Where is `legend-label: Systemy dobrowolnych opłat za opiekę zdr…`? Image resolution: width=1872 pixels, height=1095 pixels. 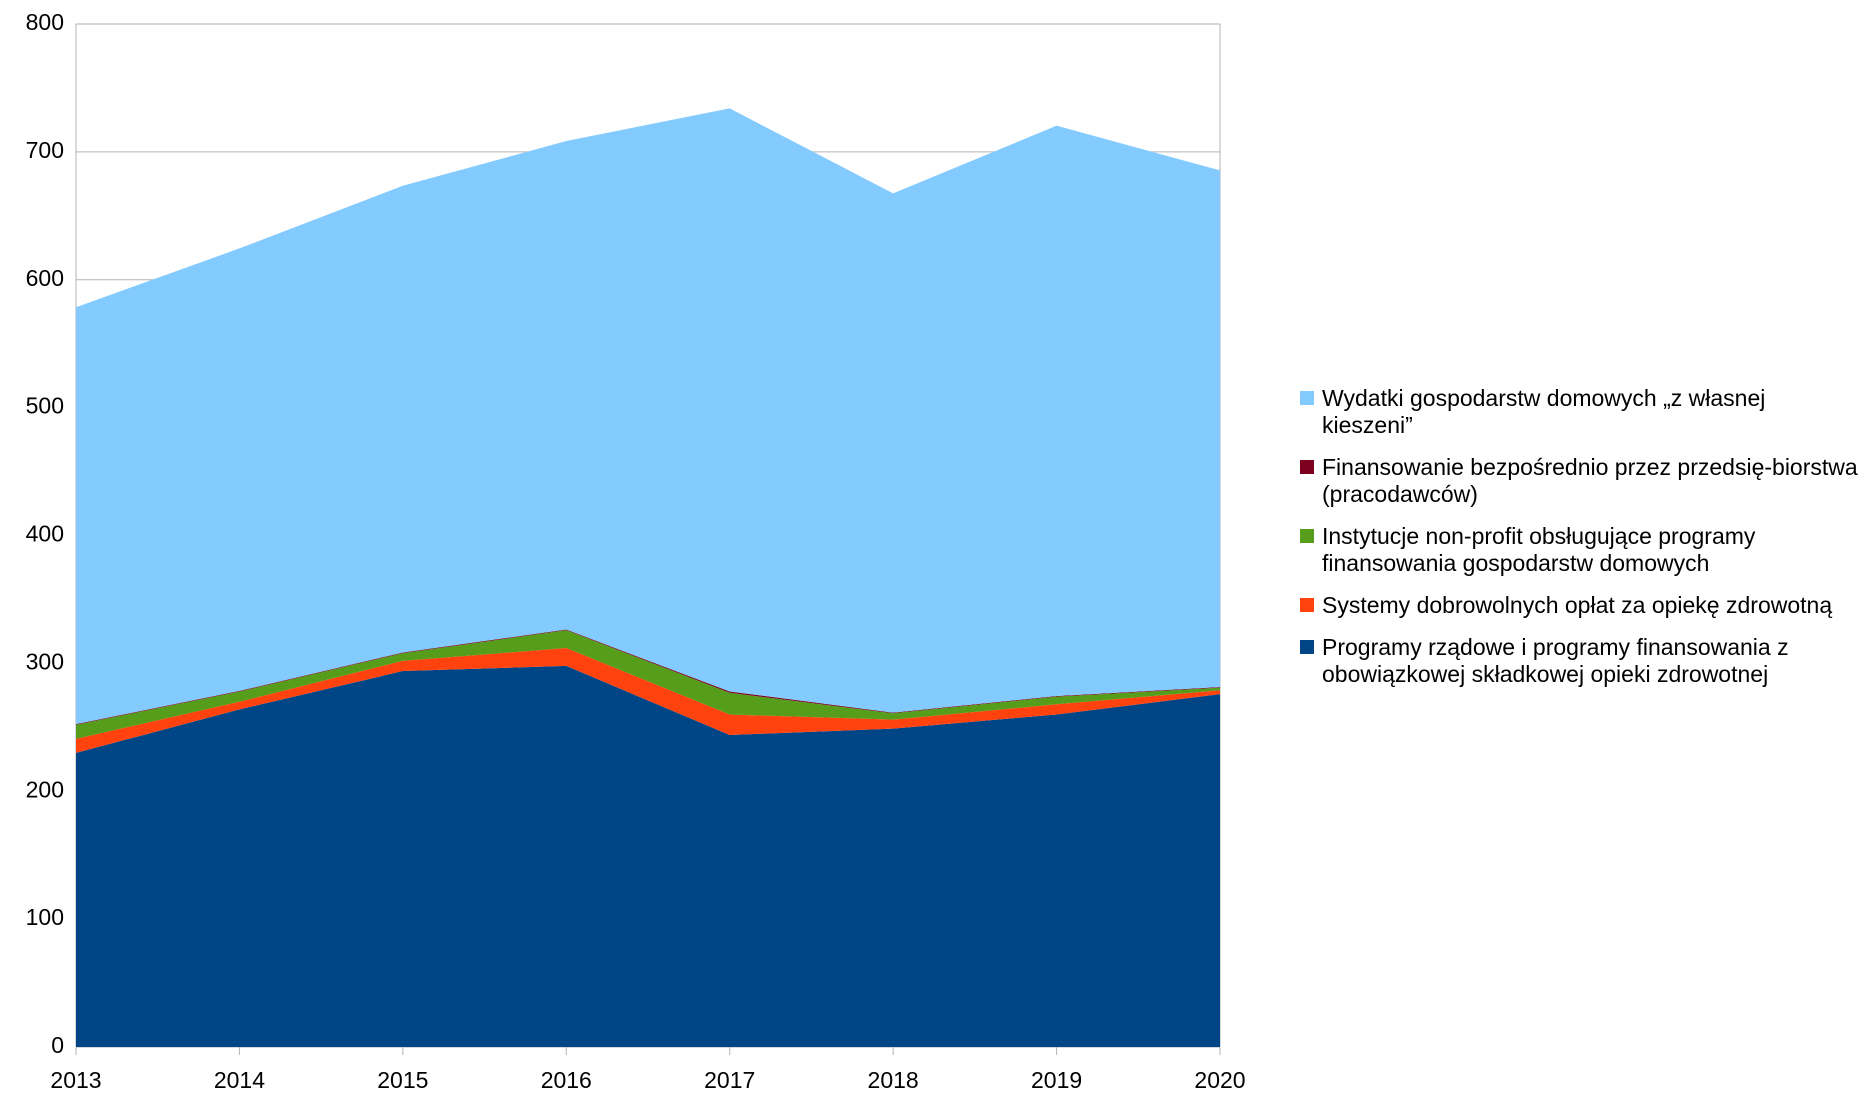 legend-label: Systemy dobrowolnych opłat za opiekę zdr… is located at coordinates (1577, 605).